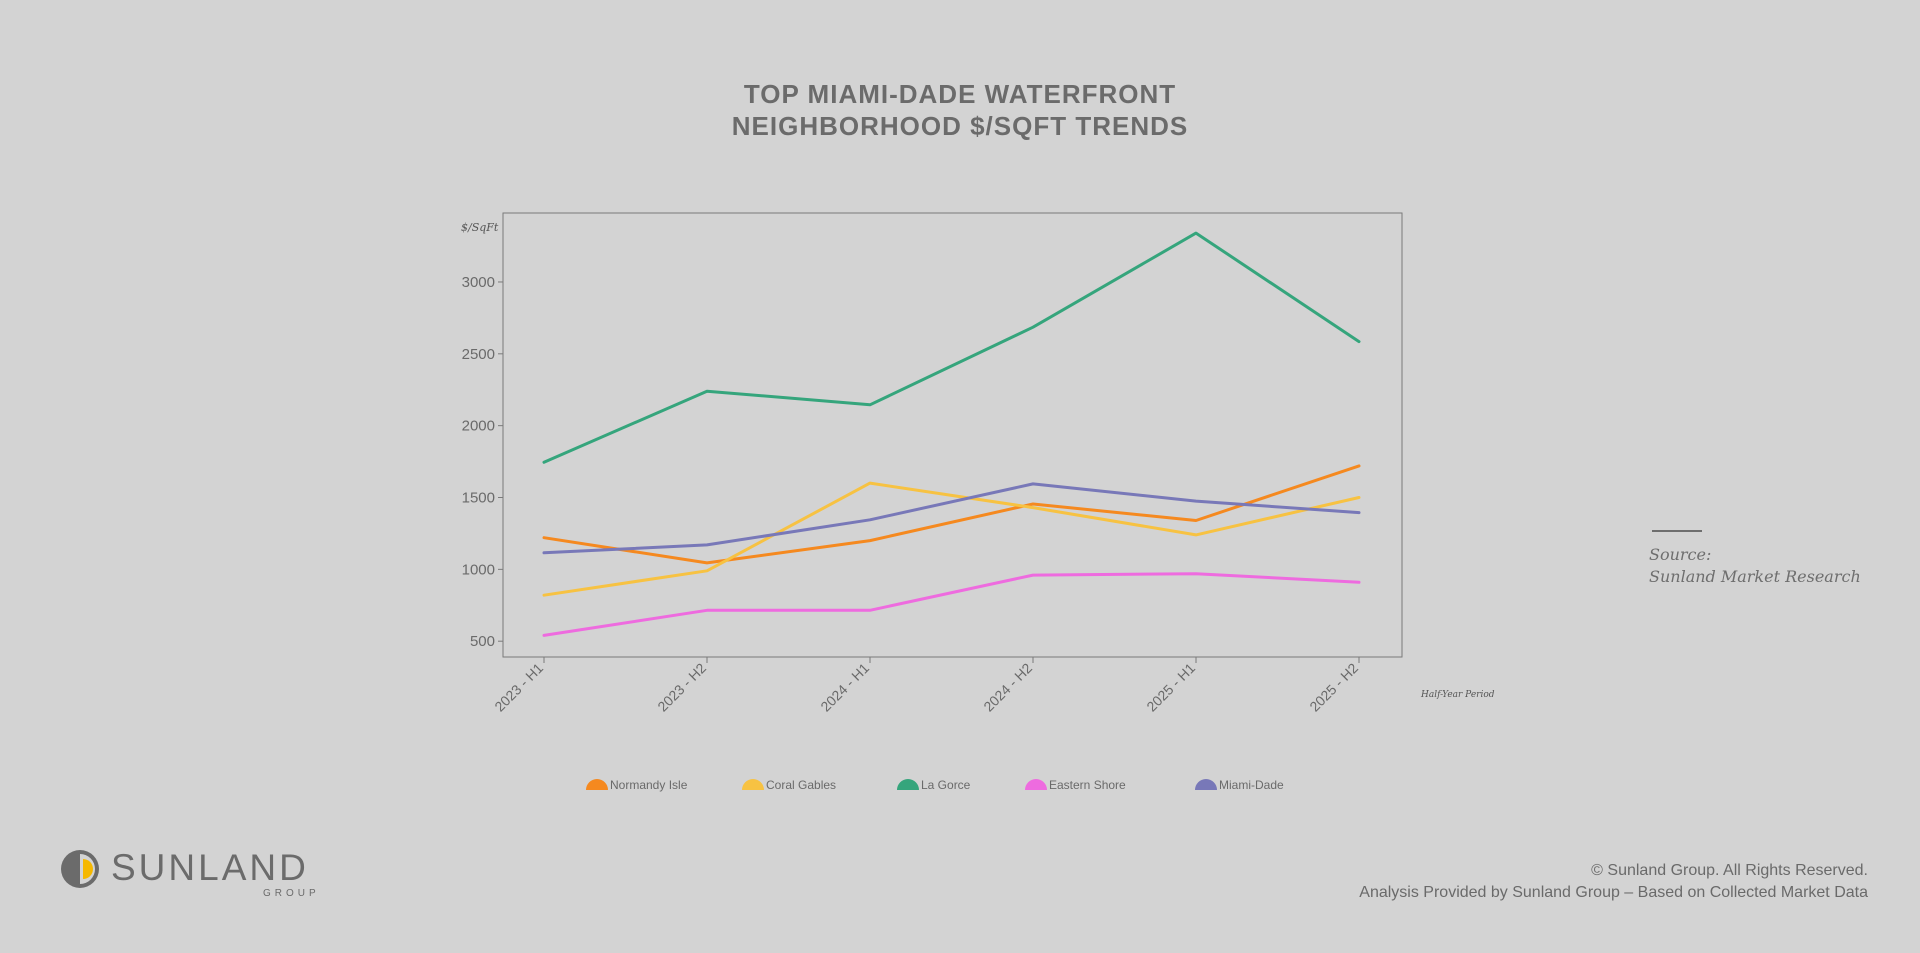 This screenshot has height=953, width=1920. Describe the element at coordinates (649, 785) in the screenshot. I see `legend-label-normandy-isle: Normandy Isle` at that location.